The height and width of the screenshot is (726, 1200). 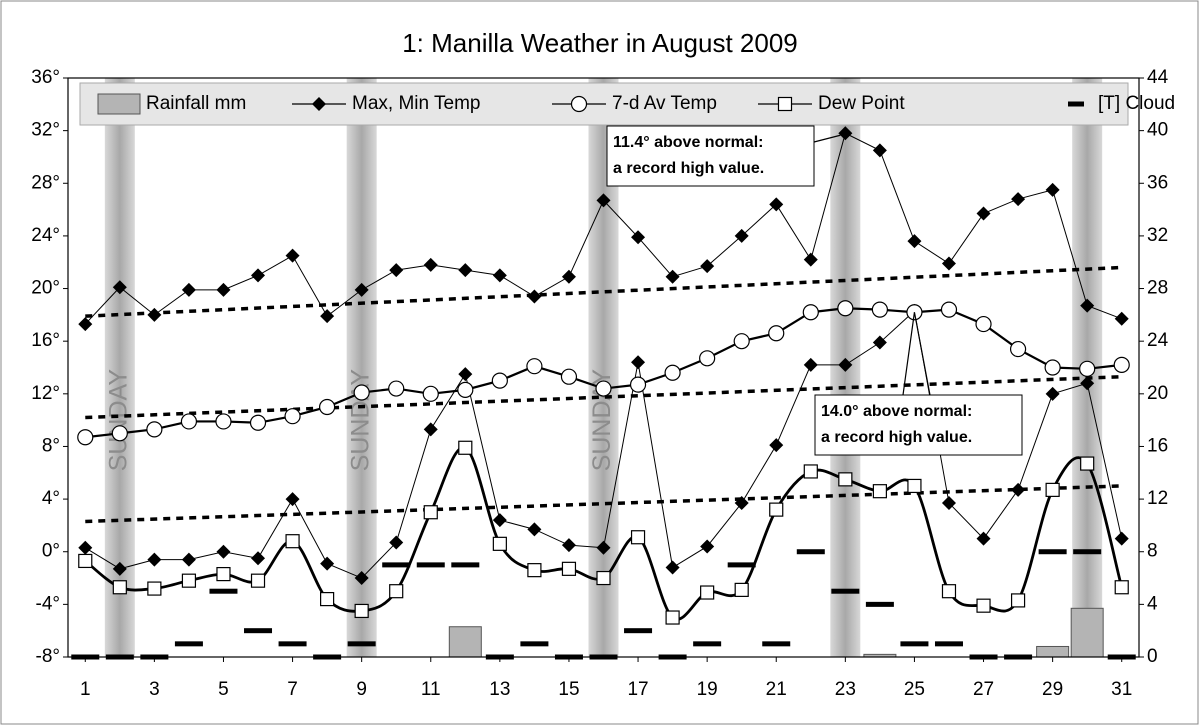 What do you see at coordinates (568, 689) in the screenshot?
I see `x-tick-label: 15` at bounding box center [568, 689].